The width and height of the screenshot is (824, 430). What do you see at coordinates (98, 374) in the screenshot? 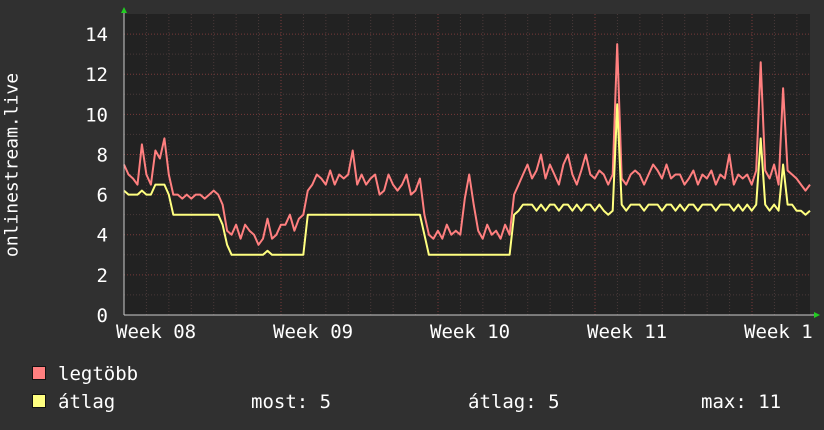
I see `legend-label-legtobb: legtöbb` at bounding box center [98, 374].